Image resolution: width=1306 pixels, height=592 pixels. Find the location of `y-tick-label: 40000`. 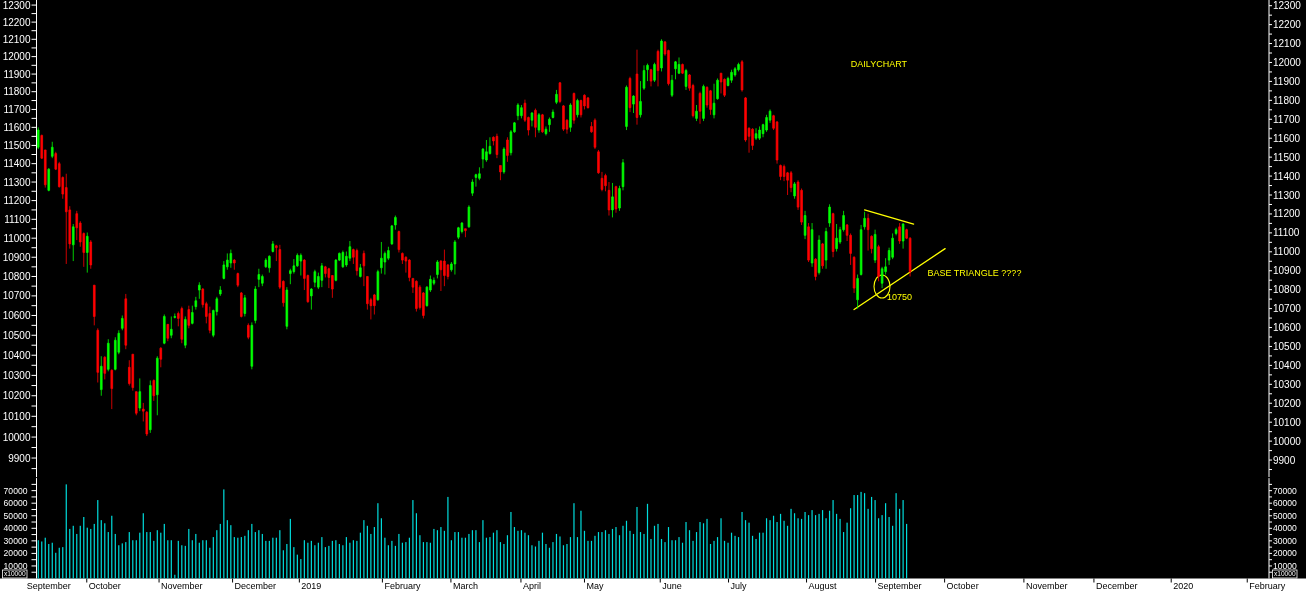

y-tick-label: 40000 is located at coordinates (15, 528).